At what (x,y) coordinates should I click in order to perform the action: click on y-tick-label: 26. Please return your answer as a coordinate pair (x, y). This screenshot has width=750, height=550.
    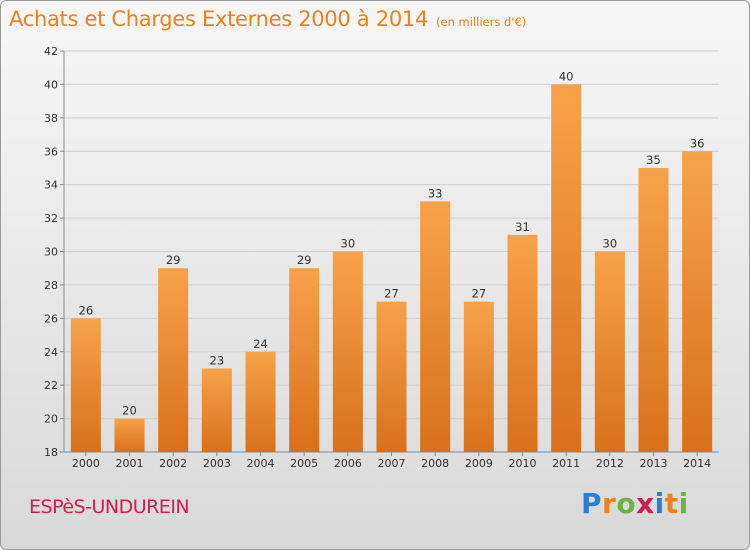
    Looking at the image, I should click on (51, 318).